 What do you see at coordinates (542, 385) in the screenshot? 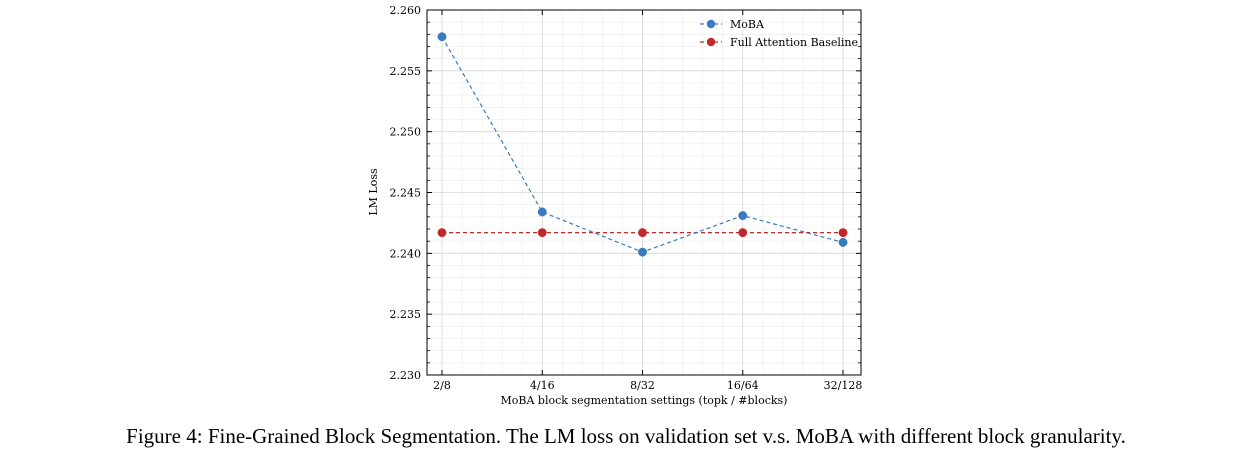
I see `x-tick-label: 4/16` at bounding box center [542, 385].